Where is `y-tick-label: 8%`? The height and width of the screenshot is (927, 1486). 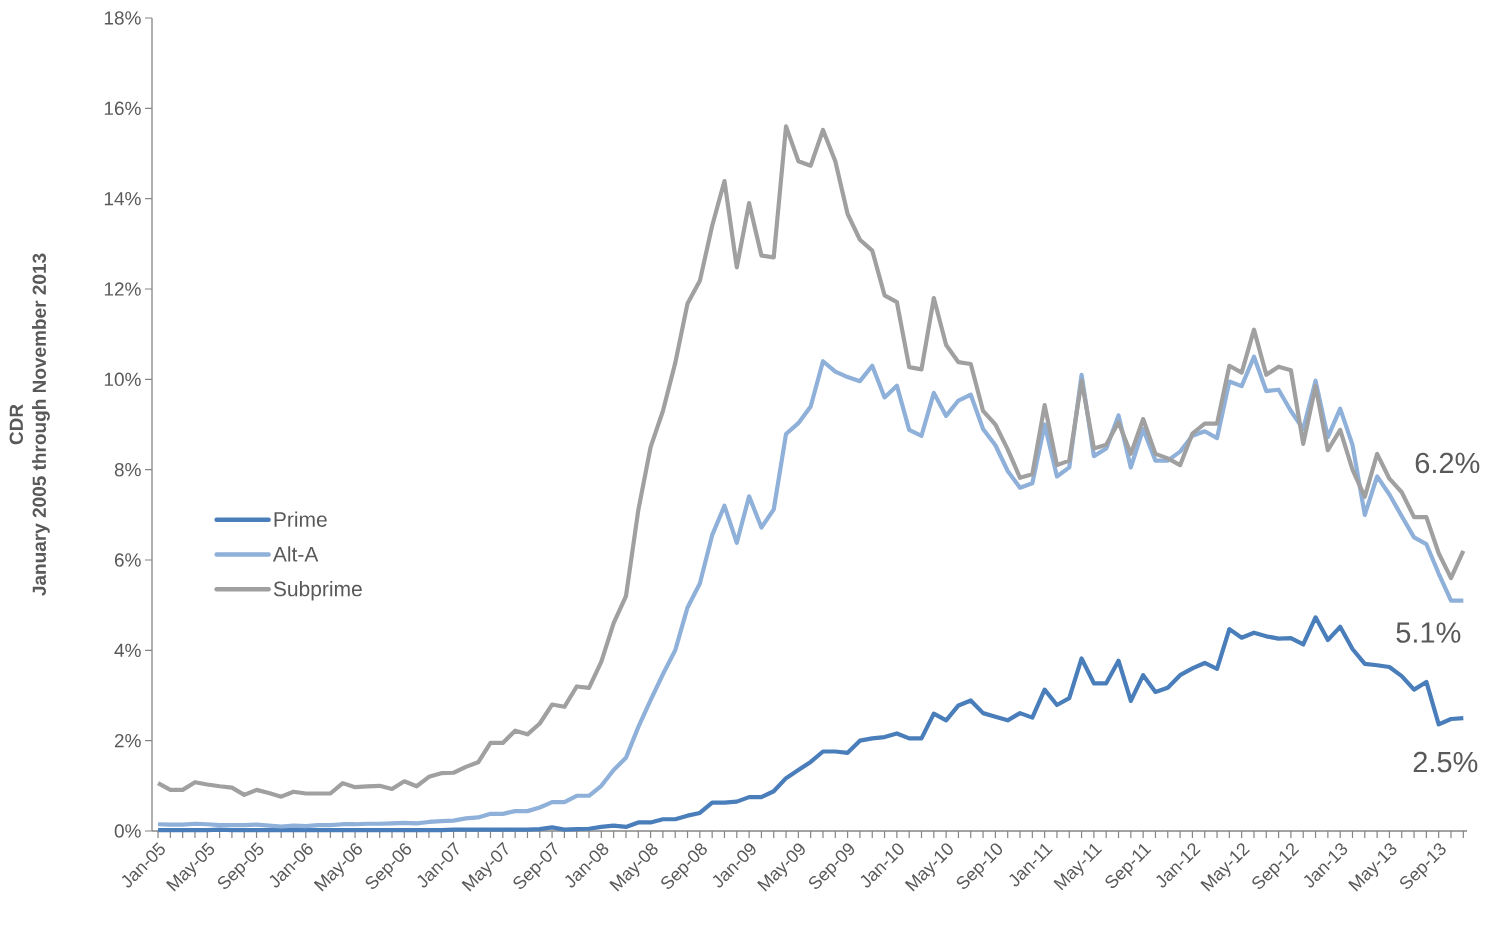 y-tick-label: 8% is located at coordinates (127, 469).